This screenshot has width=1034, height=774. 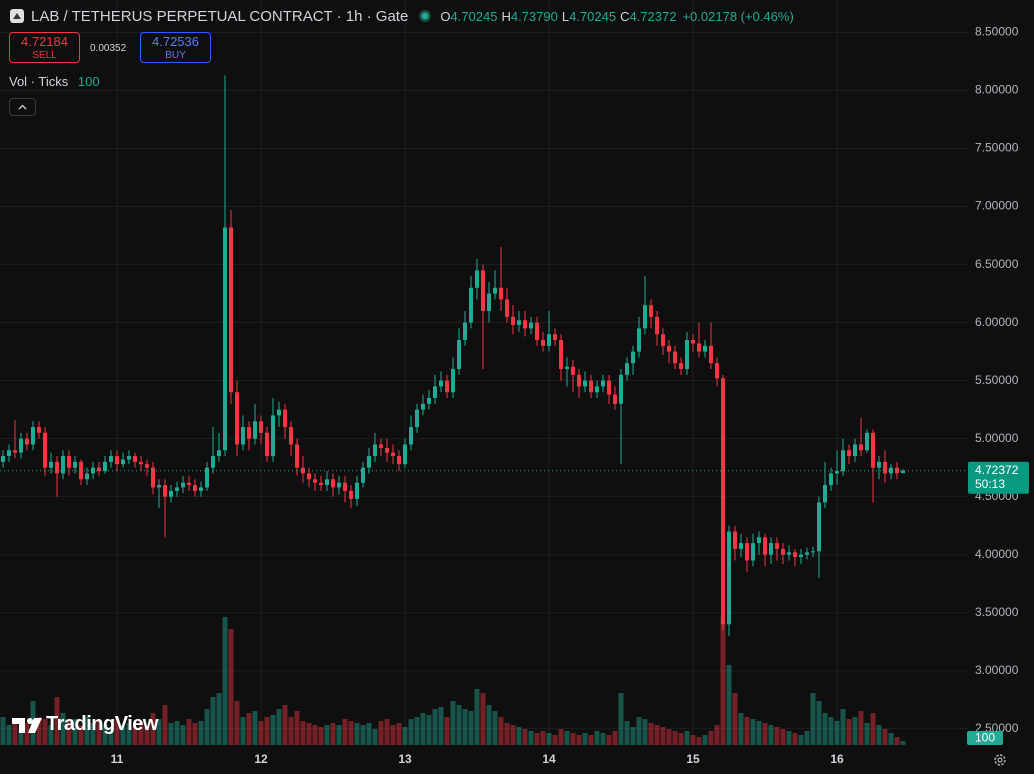 I want to click on collapse-button, so click(x=22, y=107).